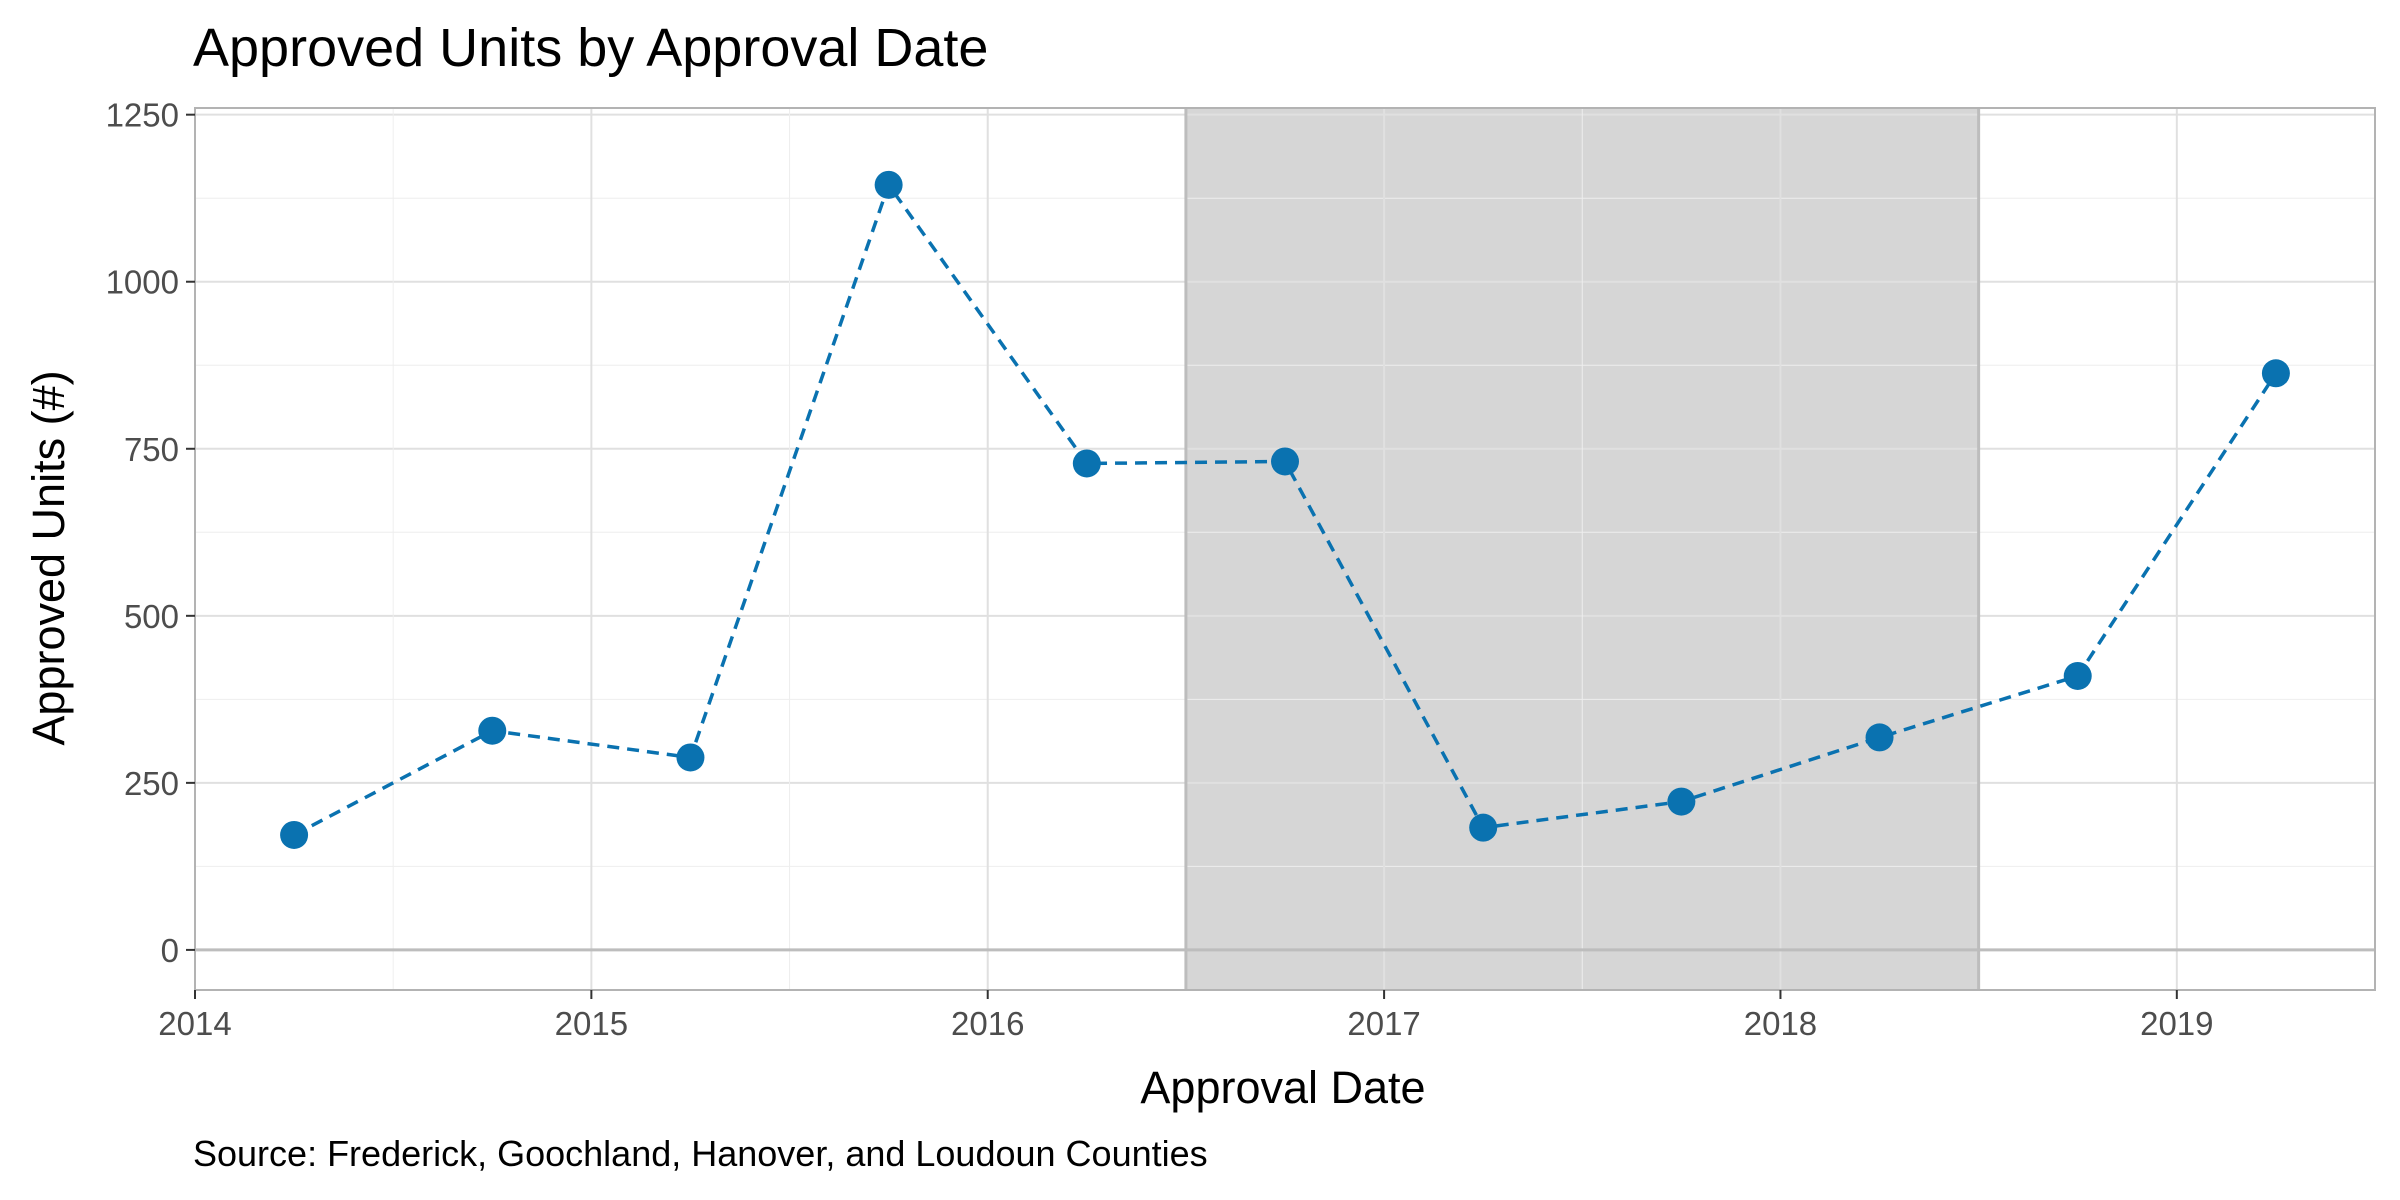  Describe the element at coordinates (1186, 1016) in the screenshot. I see `x-axis-ticks: 2014 2015 2016 2017 2018 2019` at that location.